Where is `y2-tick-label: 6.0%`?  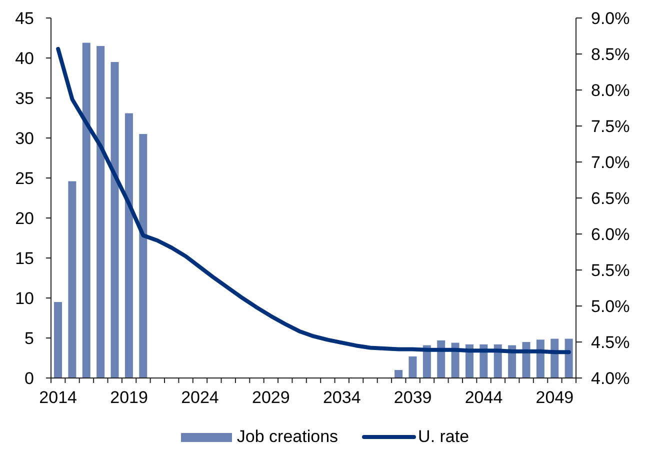 y2-tick-label: 6.0% is located at coordinates (610, 234).